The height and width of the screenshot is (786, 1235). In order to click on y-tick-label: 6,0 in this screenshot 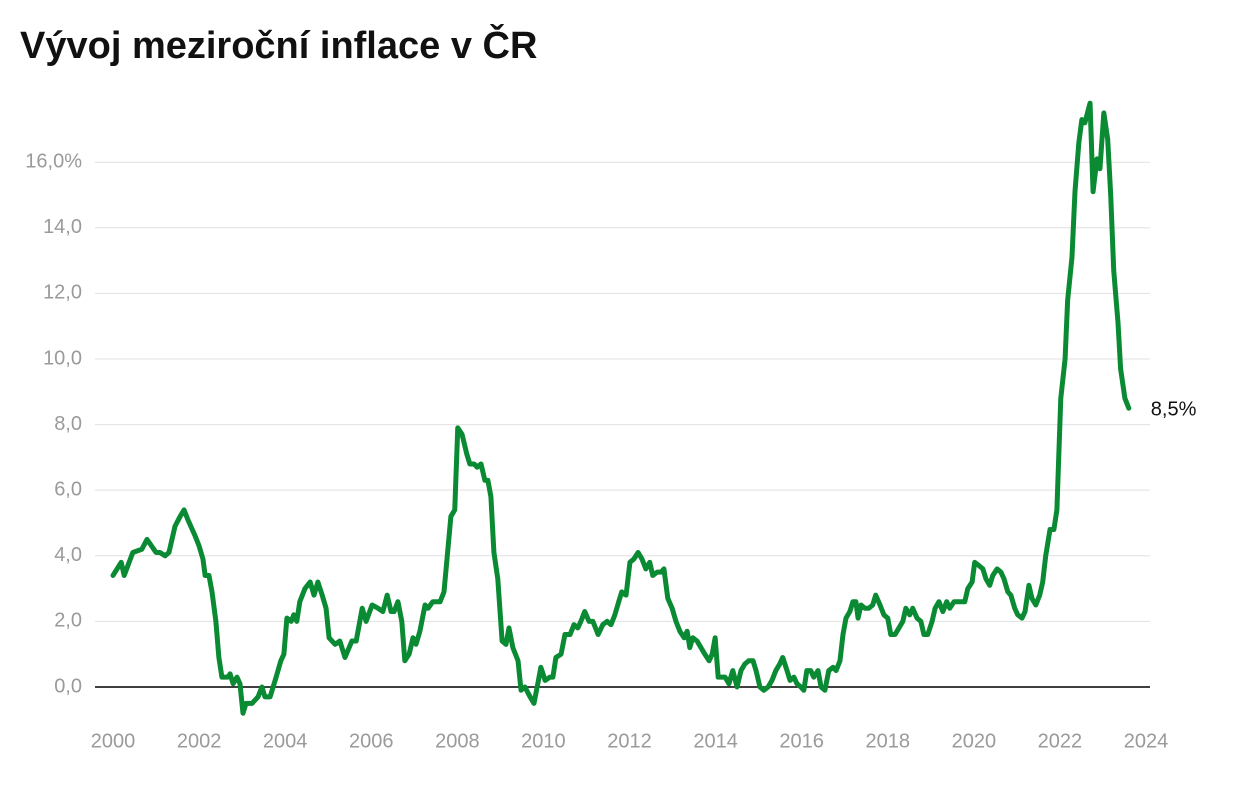, I will do `click(68, 489)`.